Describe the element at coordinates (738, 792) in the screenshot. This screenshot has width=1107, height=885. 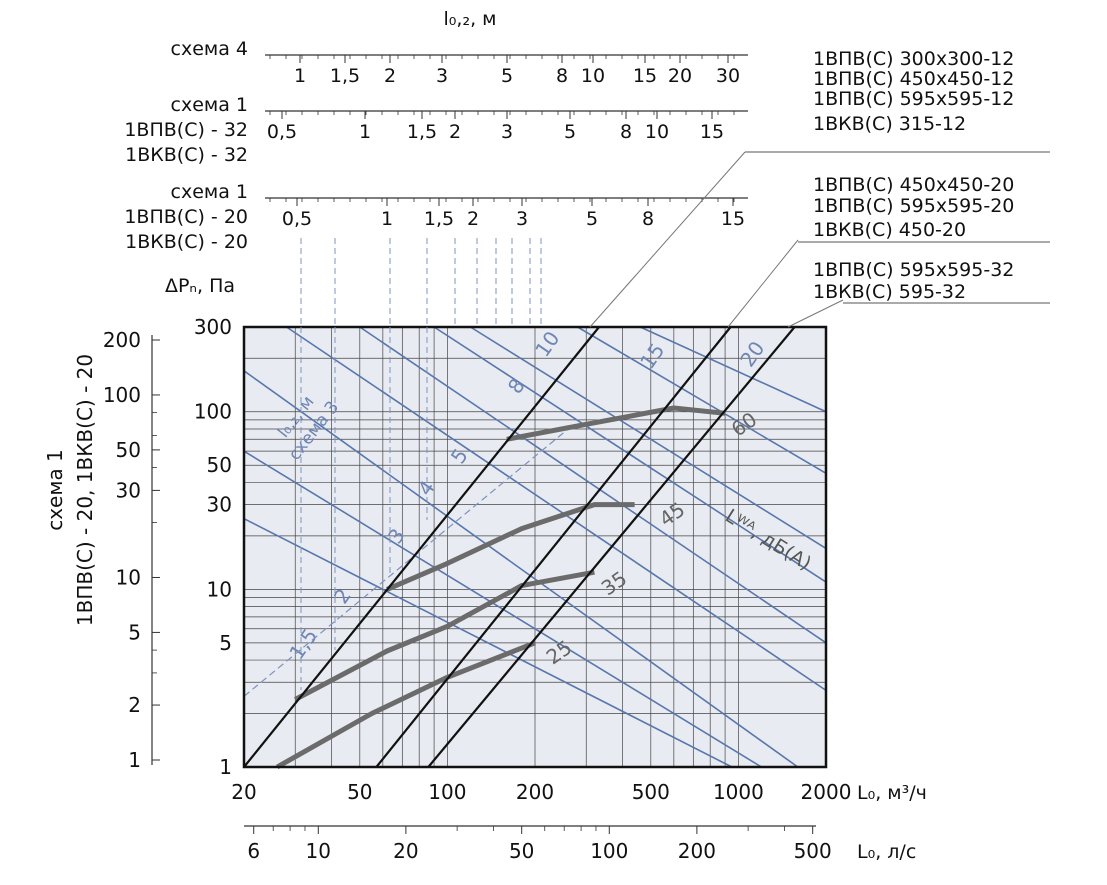
I see `x-tick-label: 1000` at that location.